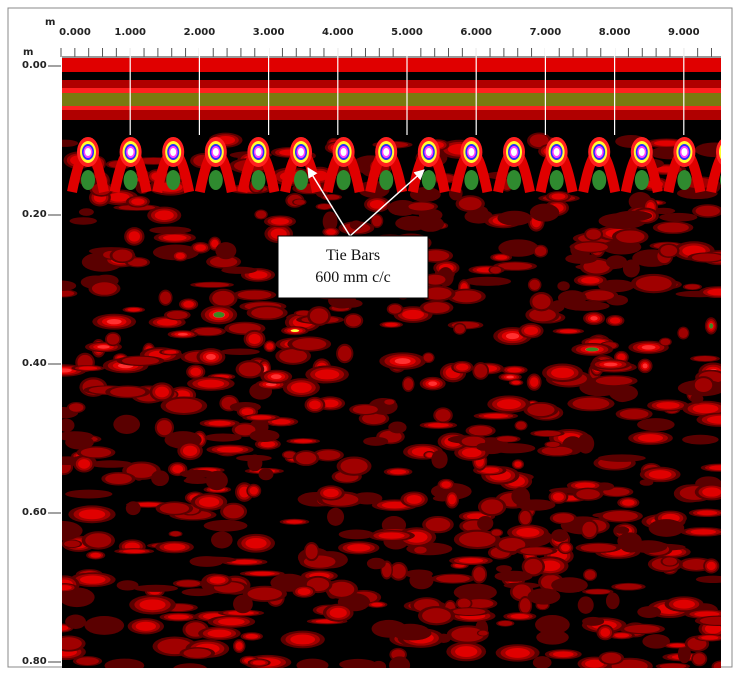 The height and width of the screenshot is (675, 741). Describe the element at coordinates (338, 32) in the screenshot. I see `x-tick-label: 4.000` at that location.